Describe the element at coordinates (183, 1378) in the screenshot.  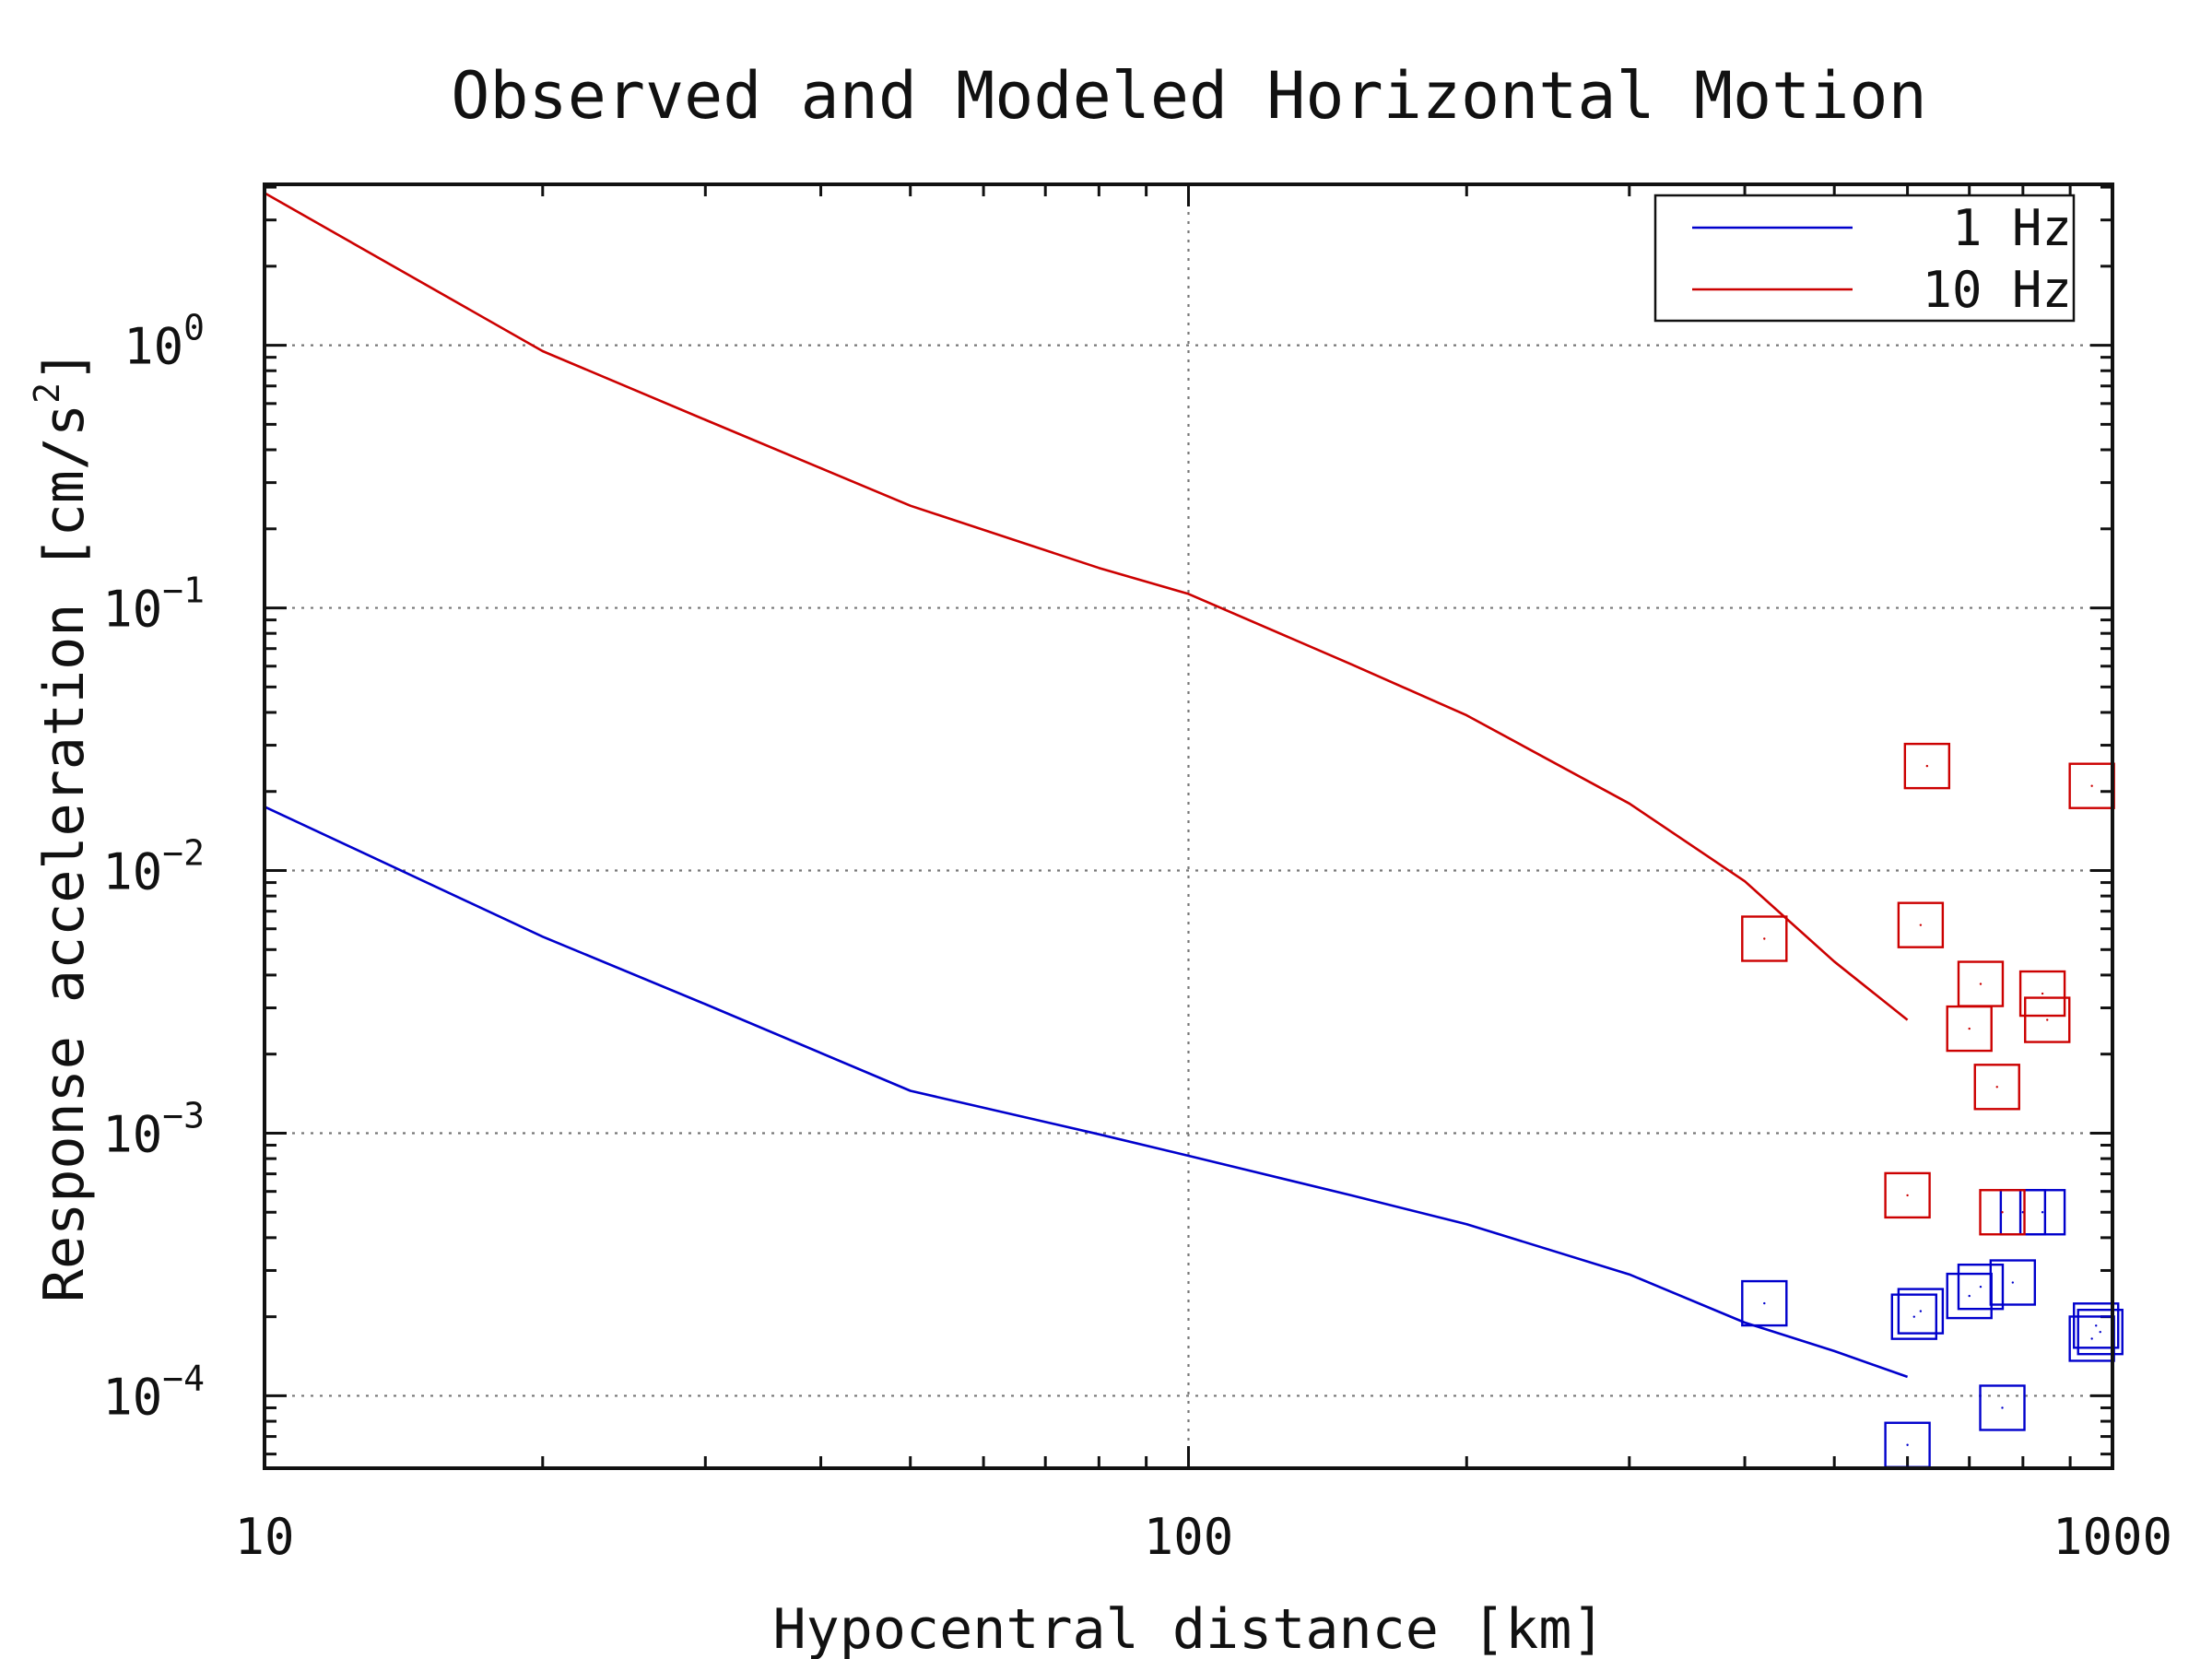
I see `y-tick-label-exponent: −4` at that location.